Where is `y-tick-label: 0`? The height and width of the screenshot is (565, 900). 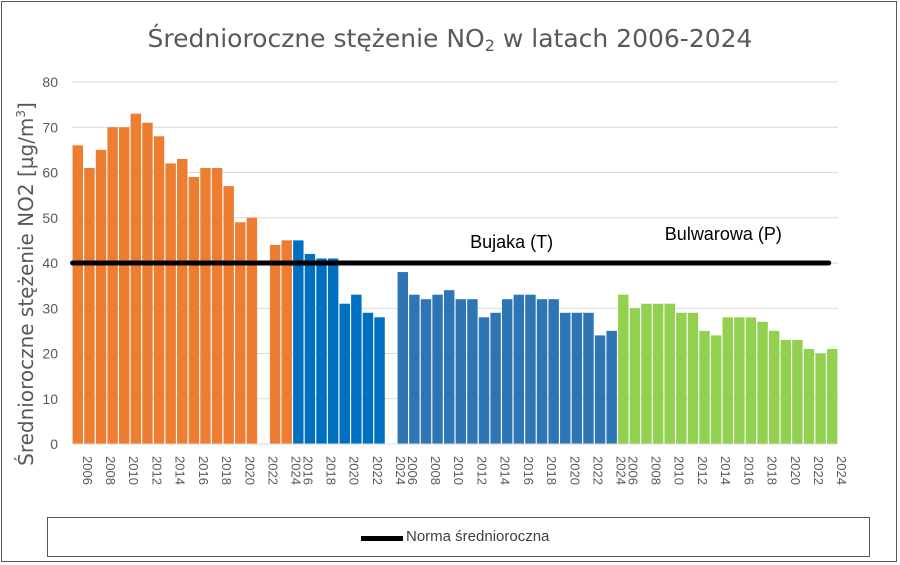 y-tick-label: 0 is located at coordinates (54, 444).